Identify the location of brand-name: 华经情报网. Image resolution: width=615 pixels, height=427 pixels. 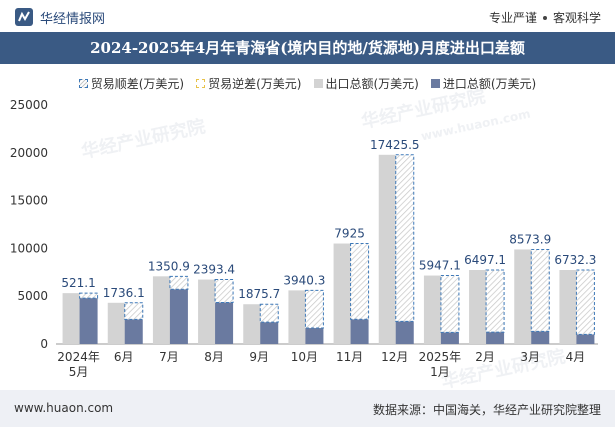
(73, 19).